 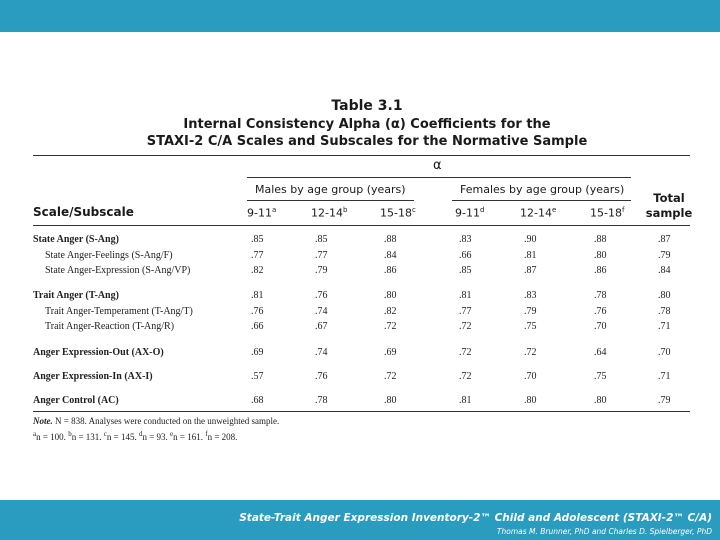 What do you see at coordinates (398, 213) in the screenshot?
I see `column-header-males-2: 15-18c` at bounding box center [398, 213].